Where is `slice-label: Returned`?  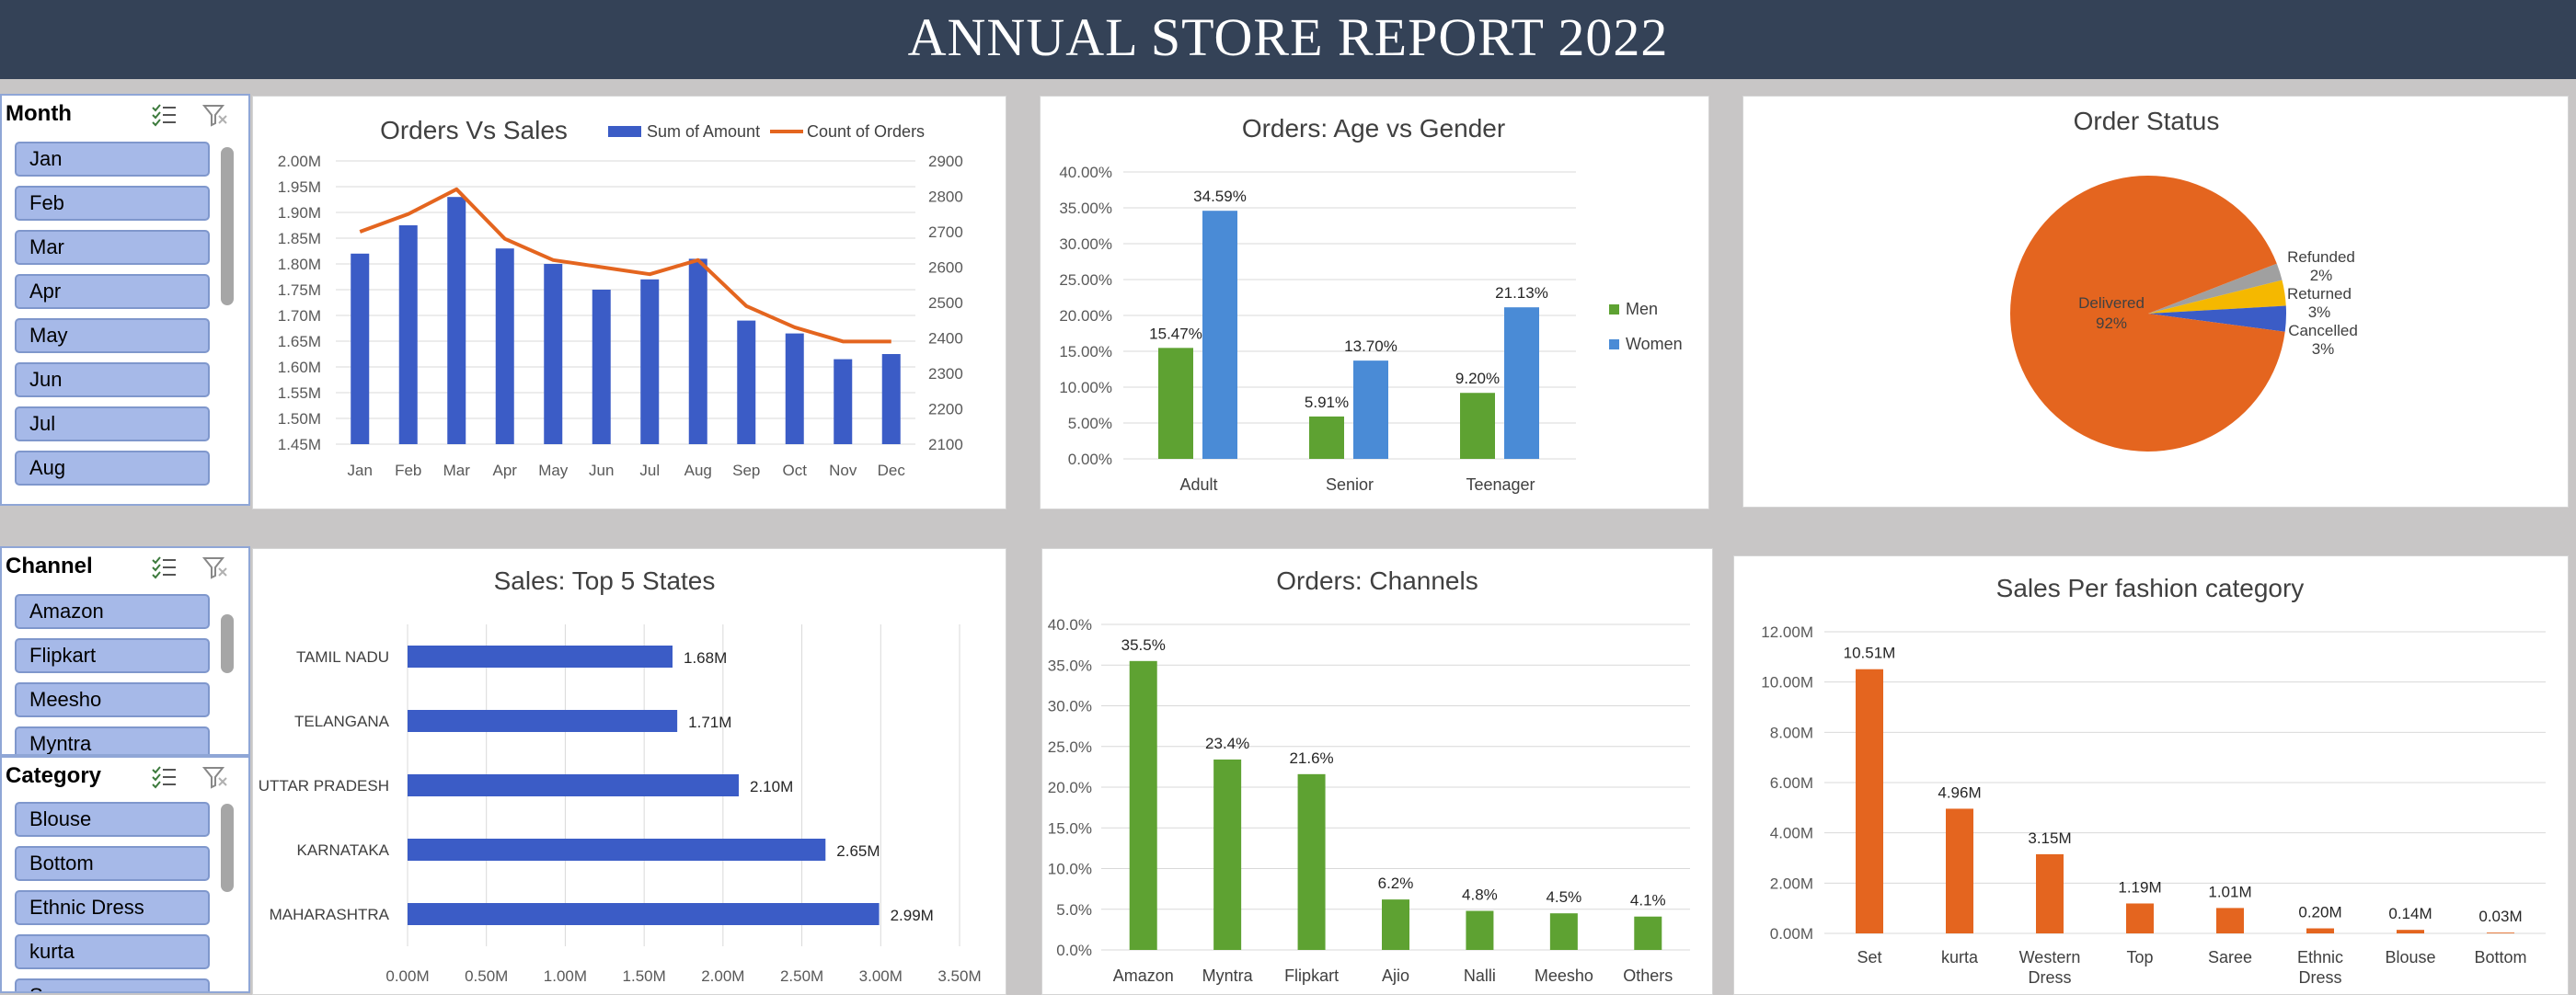
slice-label: Returned is located at coordinates (2319, 294).